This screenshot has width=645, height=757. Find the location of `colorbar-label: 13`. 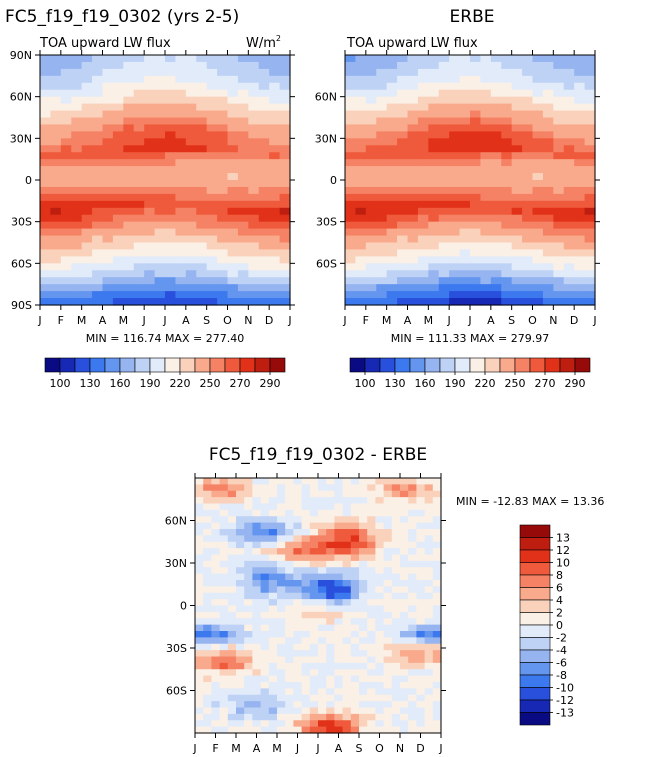

colorbar-label: 13 is located at coordinates (563, 538).